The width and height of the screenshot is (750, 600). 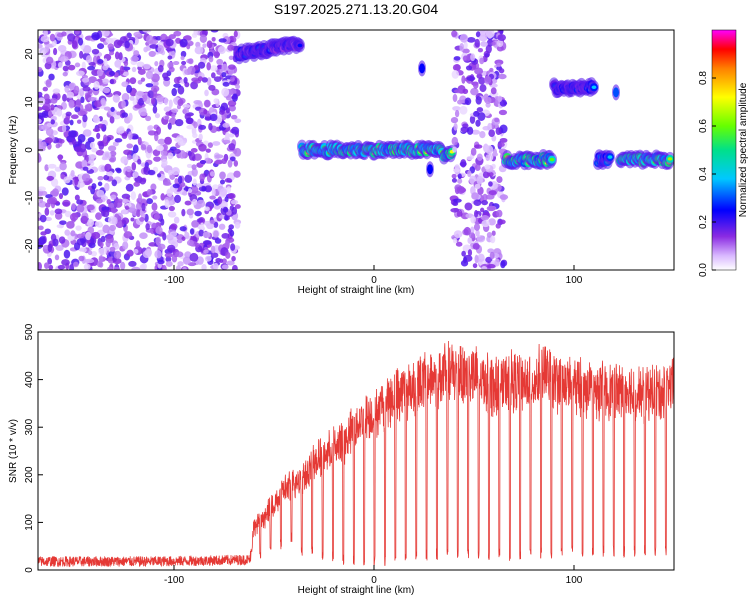 What do you see at coordinates (703, 174) in the screenshot?
I see `colorbar-tick-label: 0.4` at bounding box center [703, 174].